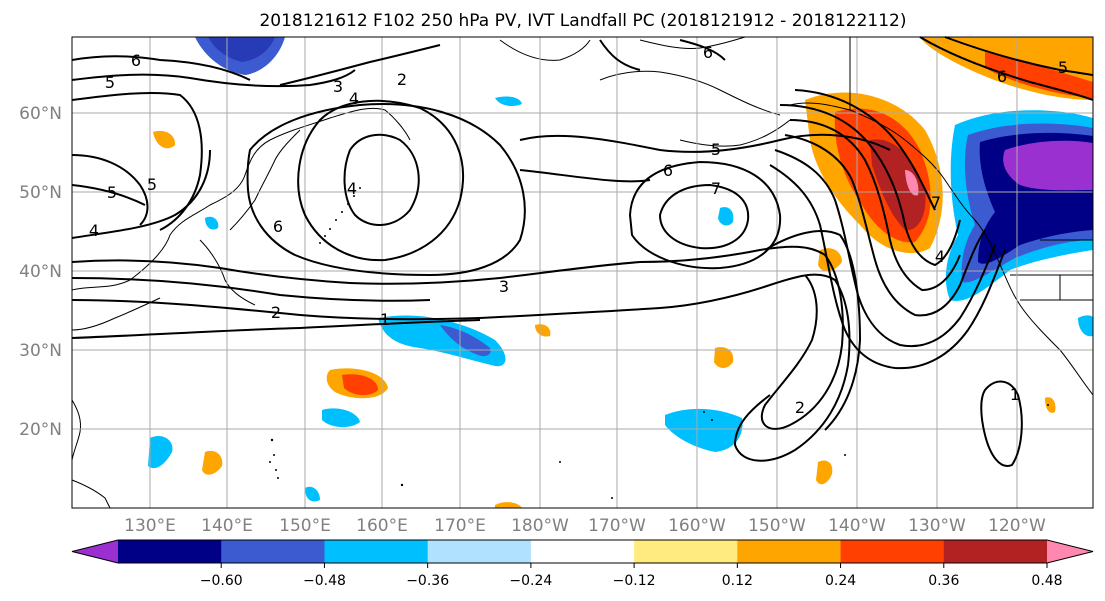  What do you see at coordinates (777, 526) in the screenshot?
I see `longitude-label: 150°W` at bounding box center [777, 526].